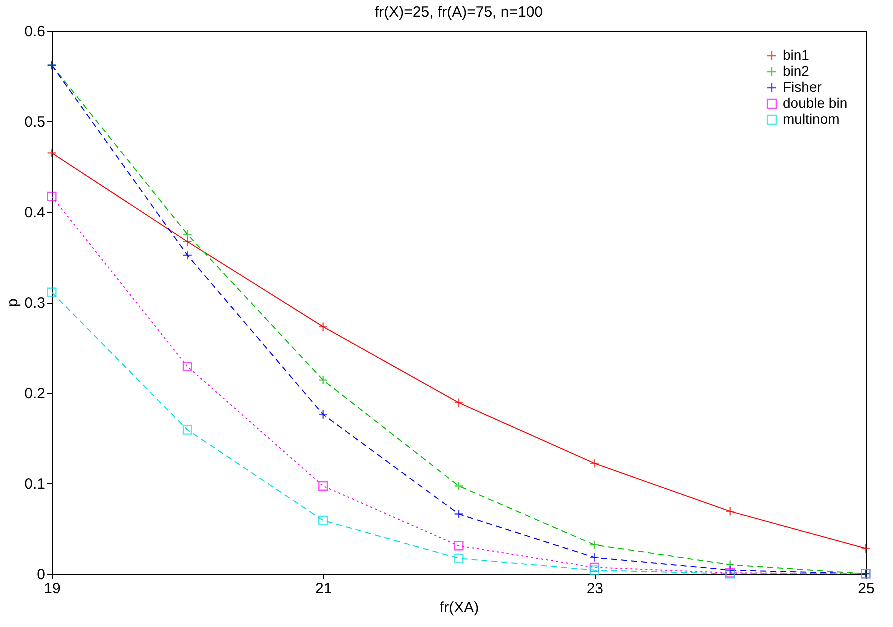 The image size is (893, 627). Describe the element at coordinates (35, 303) in the screenshot. I see `y-tick-label: 0.3` at that location.